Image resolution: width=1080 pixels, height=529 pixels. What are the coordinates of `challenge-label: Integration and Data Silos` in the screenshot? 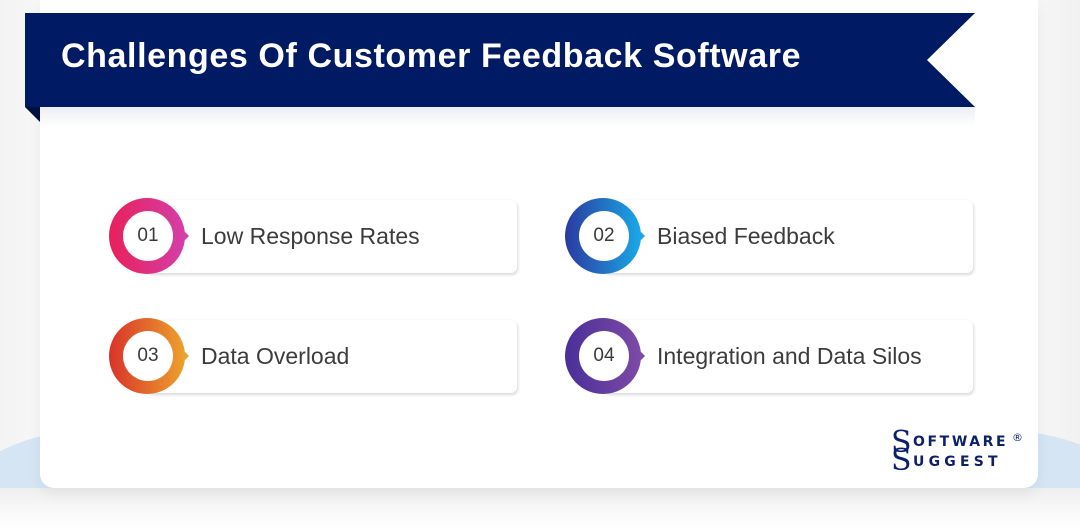 It's located at (789, 356).